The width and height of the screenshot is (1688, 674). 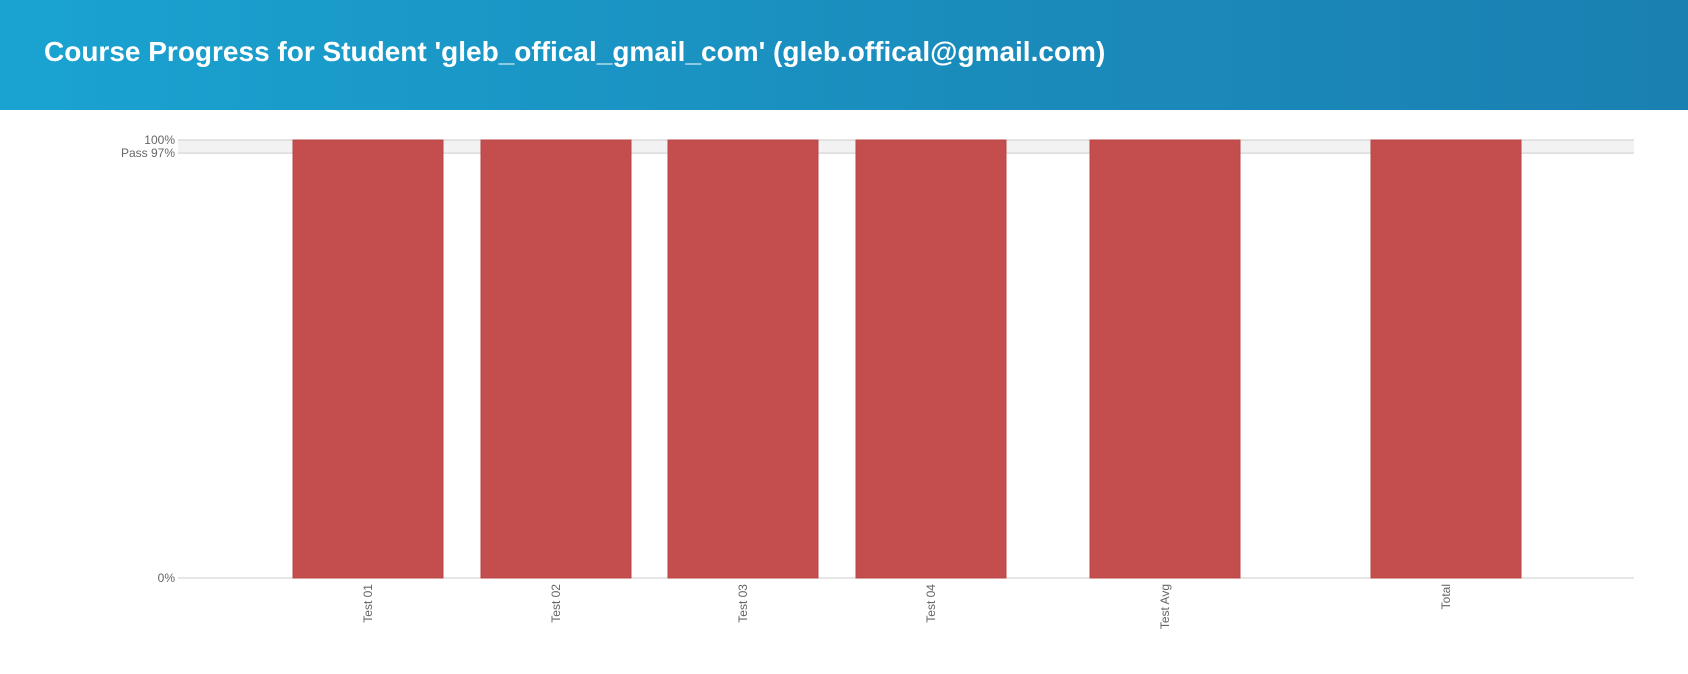 What do you see at coordinates (368, 603) in the screenshot?
I see `x-tick-label-test-01: Test 01` at bounding box center [368, 603].